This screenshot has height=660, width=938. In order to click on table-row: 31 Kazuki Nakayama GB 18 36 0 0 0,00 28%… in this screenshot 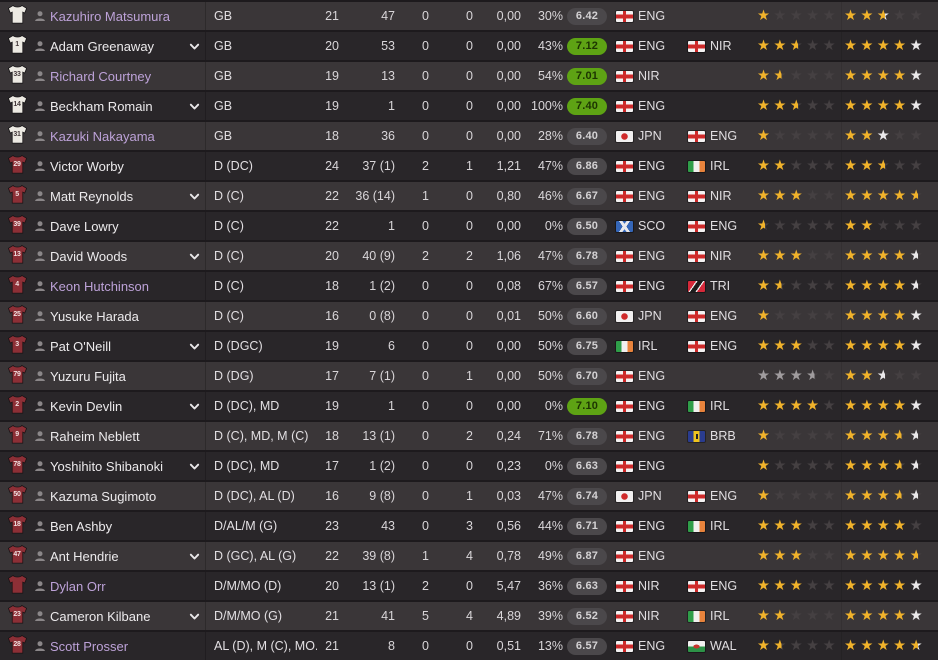, I will do `click(469, 136)`.